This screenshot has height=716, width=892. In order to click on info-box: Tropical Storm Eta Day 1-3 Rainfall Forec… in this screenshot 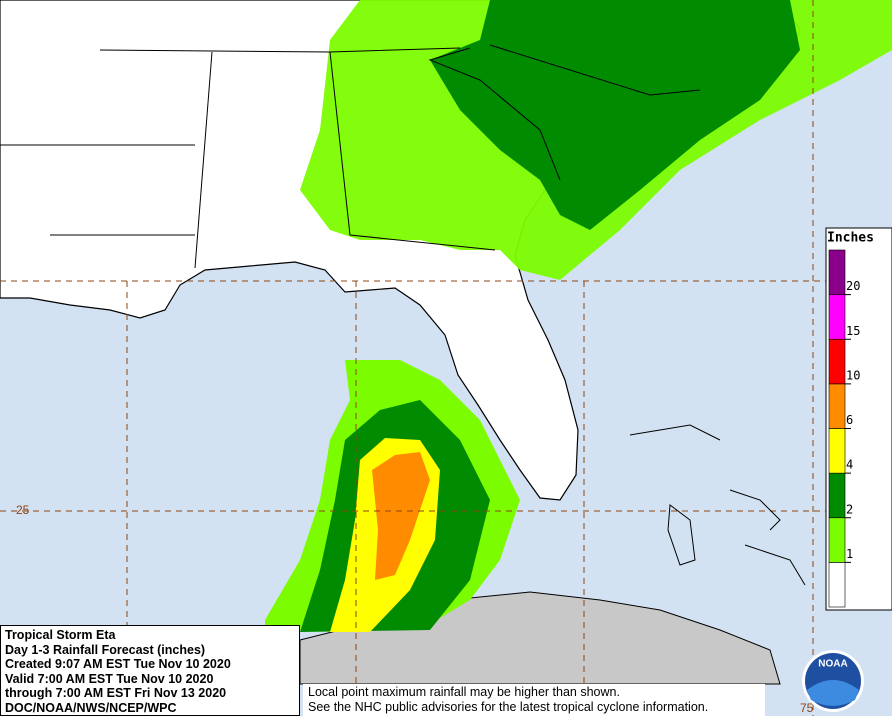, I will do `click(150, 670)`.